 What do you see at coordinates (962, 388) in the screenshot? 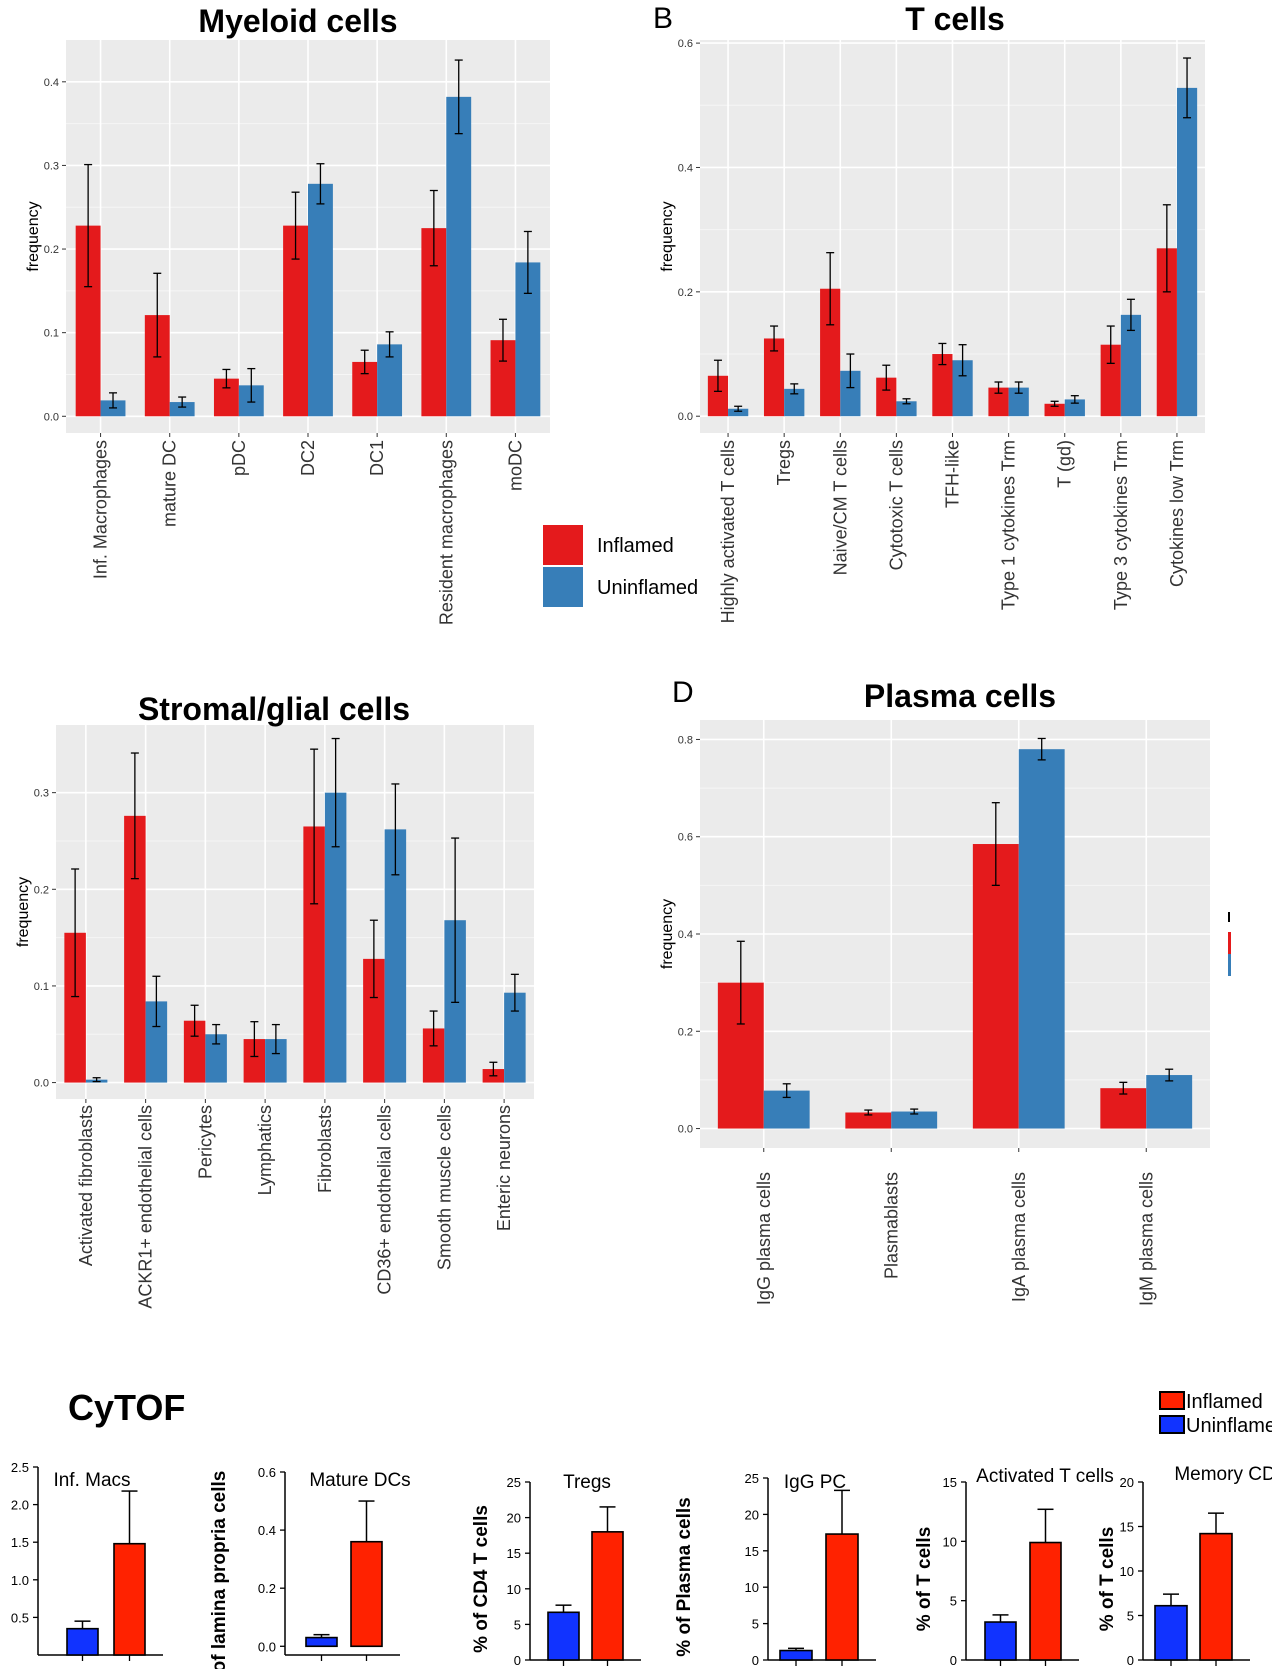
I see `bar-uninflamed-tfh-like` at bounding box center [962, 388].